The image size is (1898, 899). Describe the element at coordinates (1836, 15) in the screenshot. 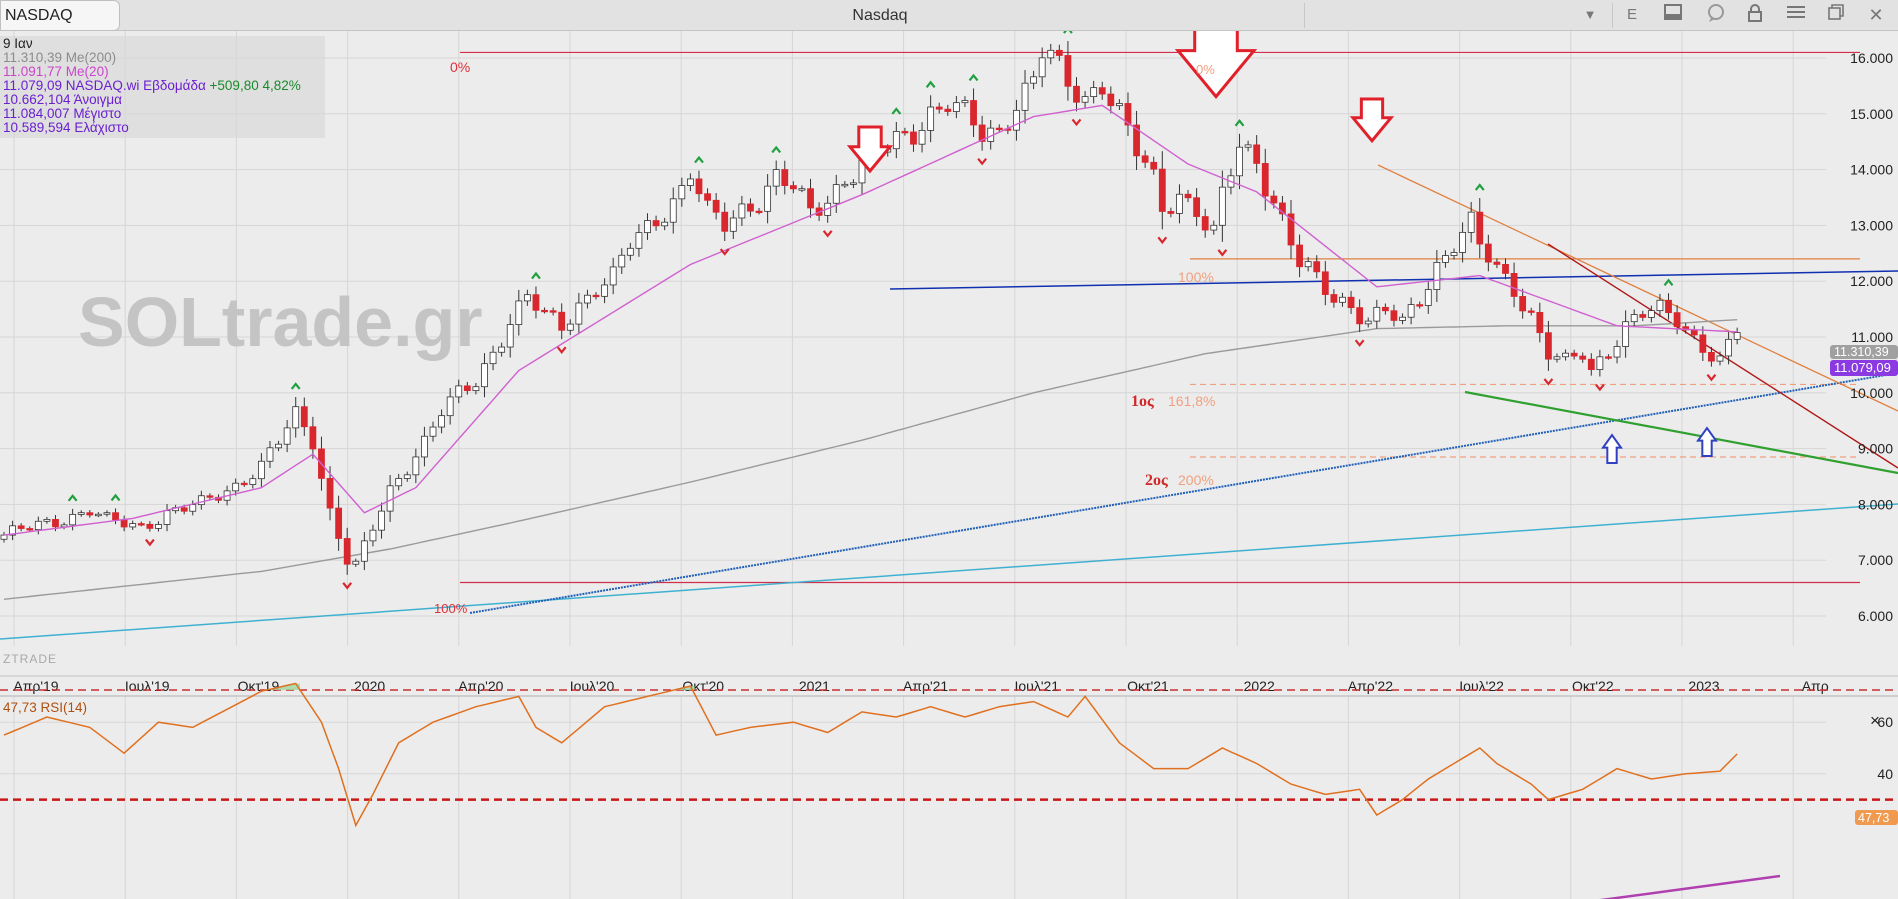

I see `restore-icon` at that location.